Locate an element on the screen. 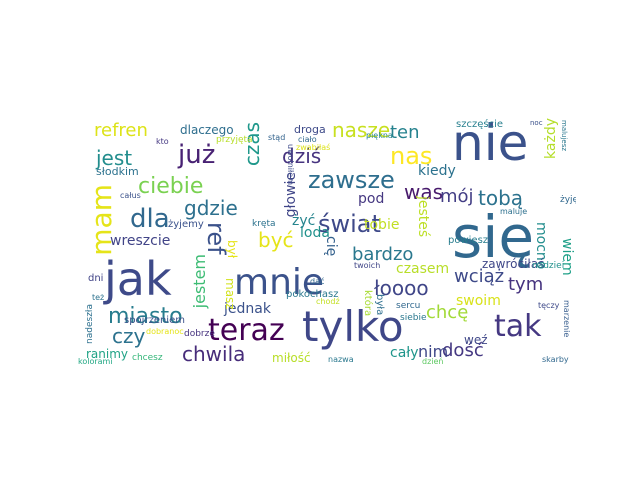  word: tęczy is located at coordinates (549, 305).